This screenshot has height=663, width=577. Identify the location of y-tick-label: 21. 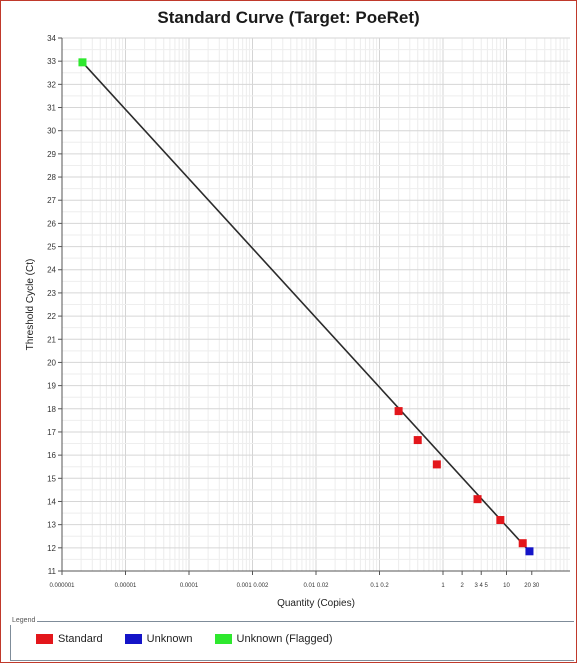
(51, 339).